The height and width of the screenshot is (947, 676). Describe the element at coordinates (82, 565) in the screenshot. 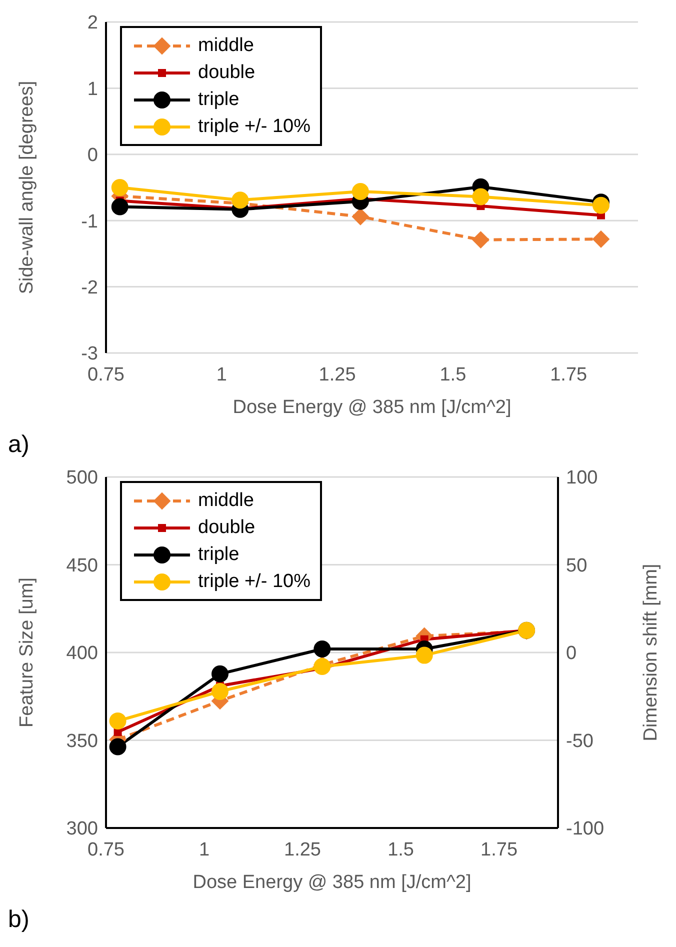

I see `y-tick-label: 450` at that location.